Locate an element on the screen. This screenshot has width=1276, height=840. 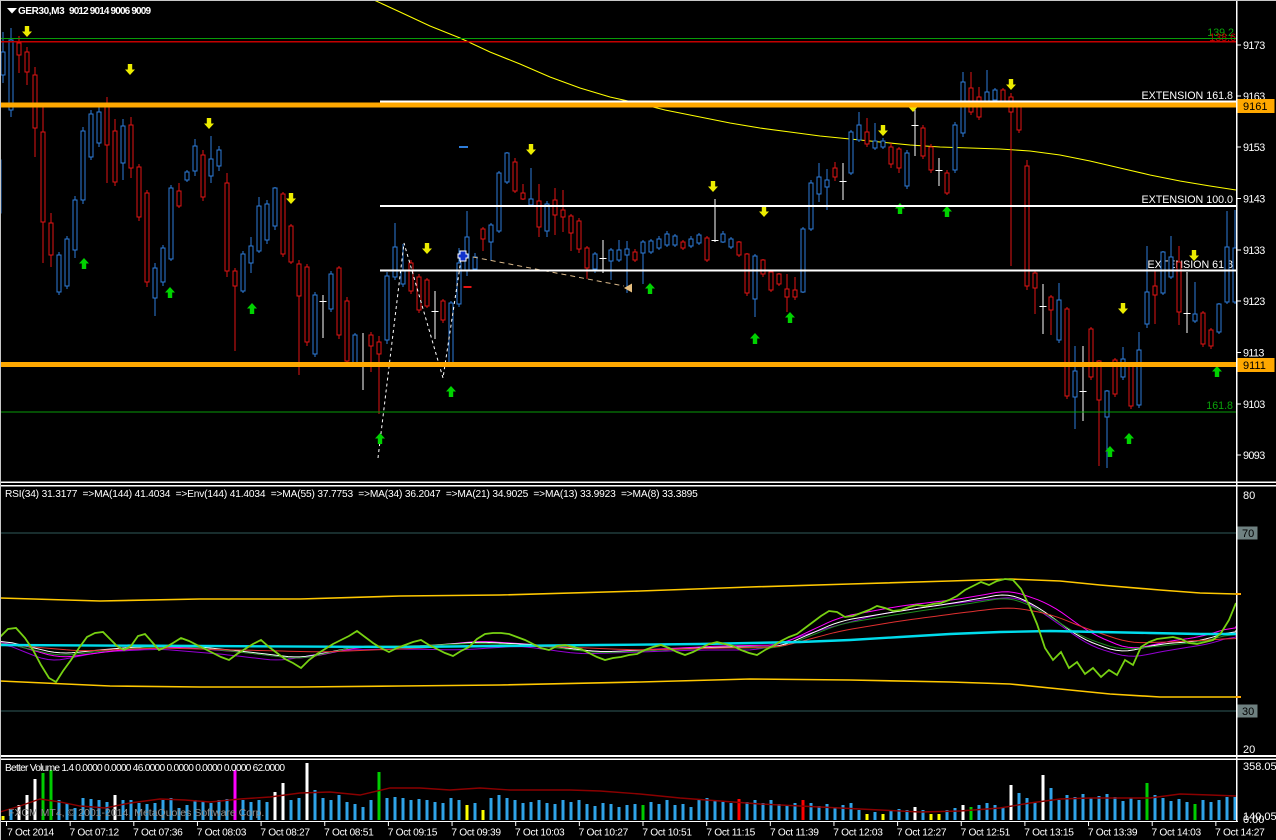
svg-text: 9173 is located at coordinates (1254, 46).